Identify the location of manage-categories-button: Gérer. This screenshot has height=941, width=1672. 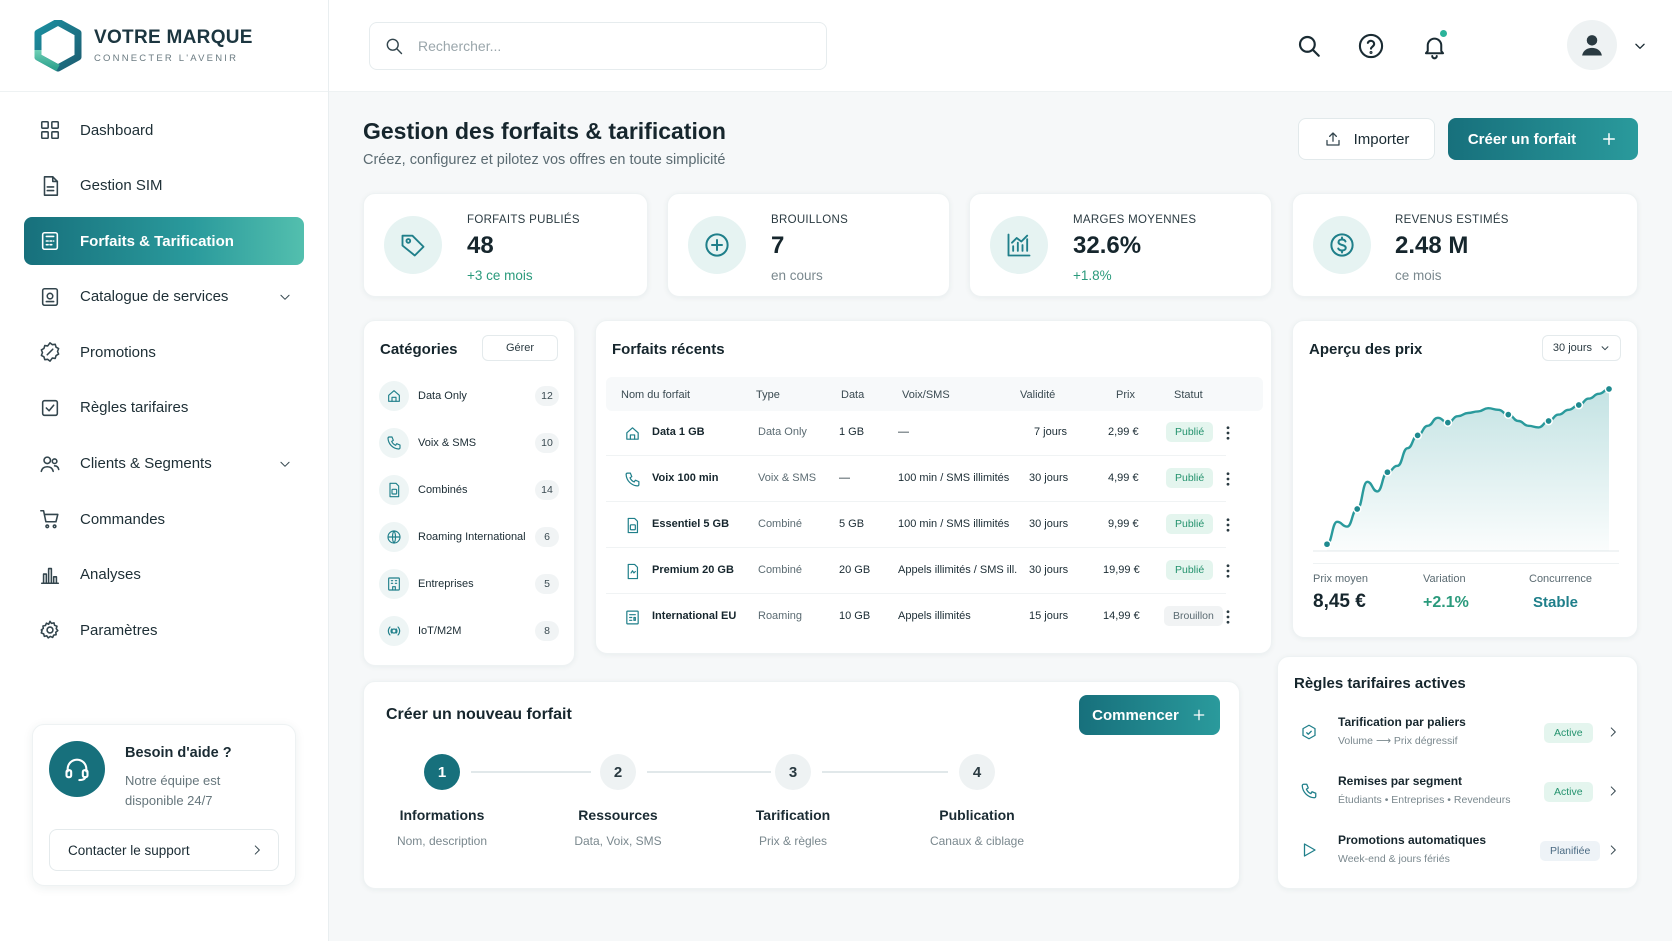
(520, 348).